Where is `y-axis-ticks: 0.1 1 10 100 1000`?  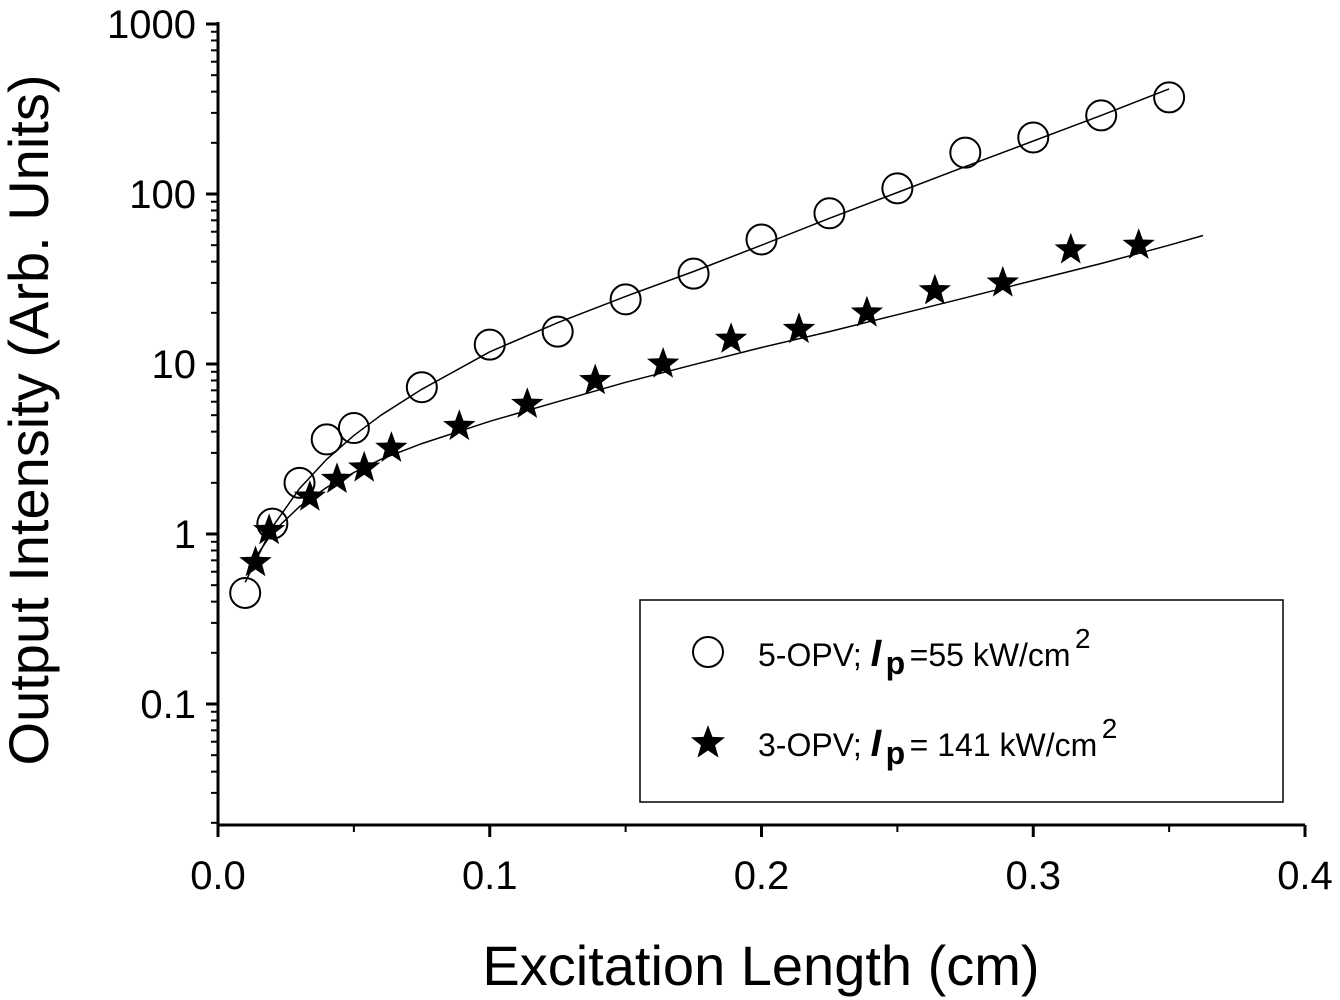 y-axis-ticks: 0.1 1 10 100 1000 is located at coordinates (162, 365).